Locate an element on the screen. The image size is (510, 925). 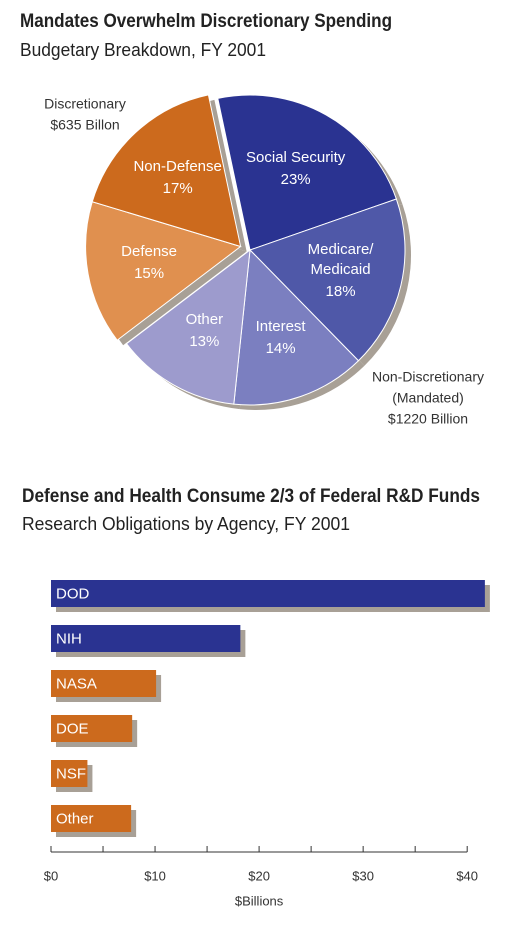
x-tick-label: $40 is located at coordinates (467, 875).